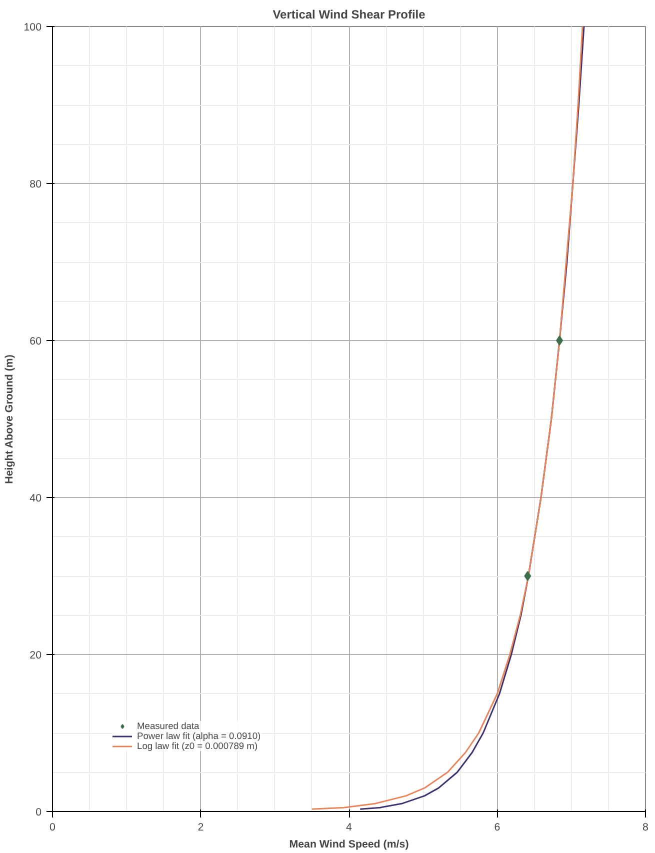 This screenshot has width=655, height=853. I want to click on x-tick-label: 0, so click(53, 828).